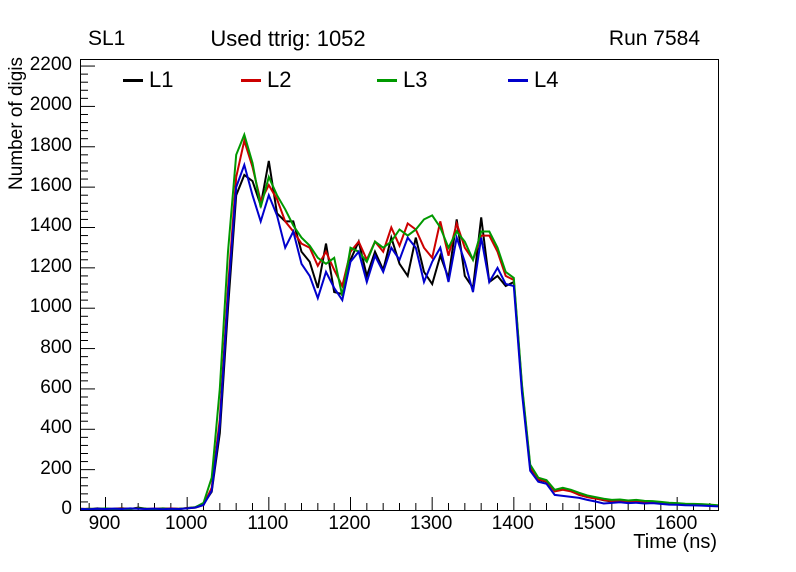  I want to click on y-tick-label: 1800, so click(50, 145).